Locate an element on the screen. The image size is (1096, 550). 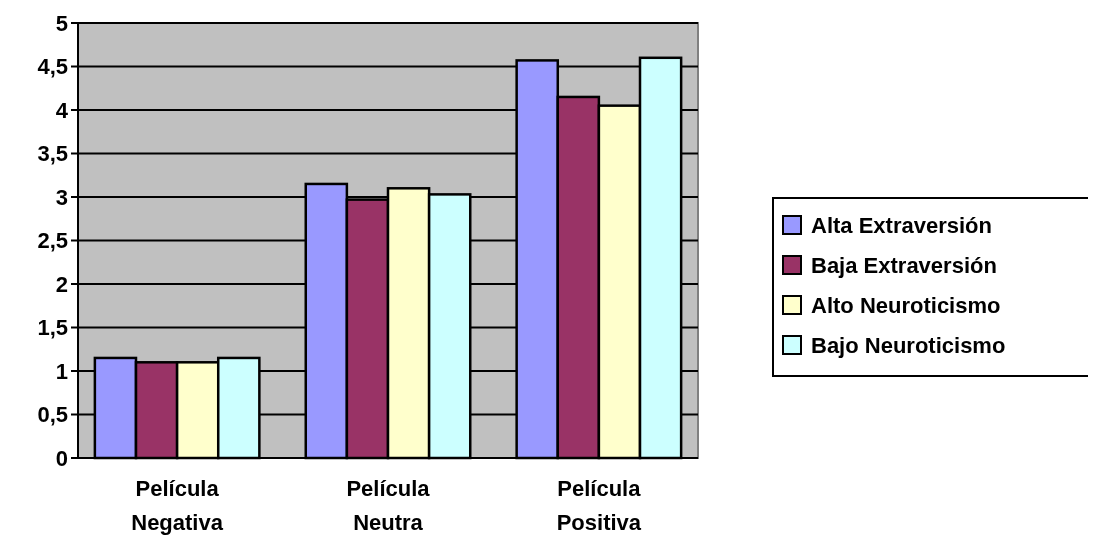
y-tick-label: 2,5 is located at coordinates (52, 241).